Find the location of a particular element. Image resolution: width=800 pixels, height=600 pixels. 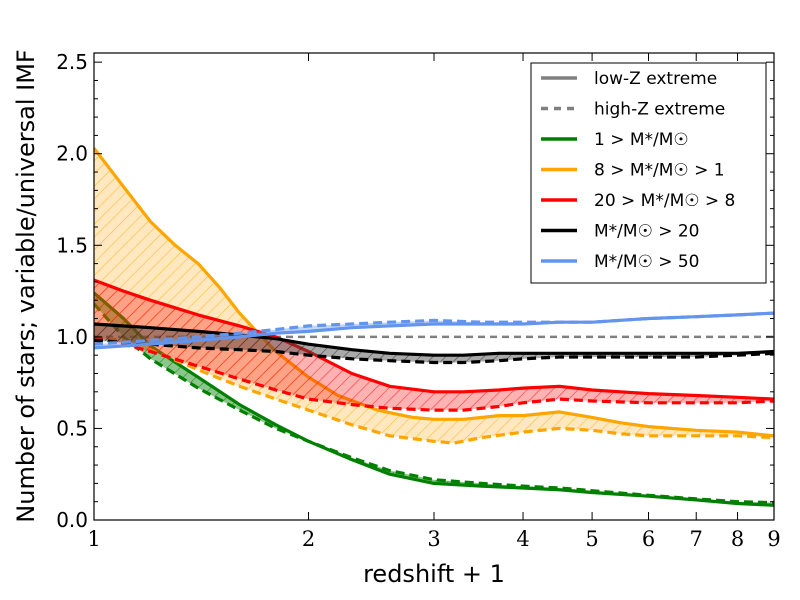

x-tick-label: 8 is located at coordinates (737, 539).